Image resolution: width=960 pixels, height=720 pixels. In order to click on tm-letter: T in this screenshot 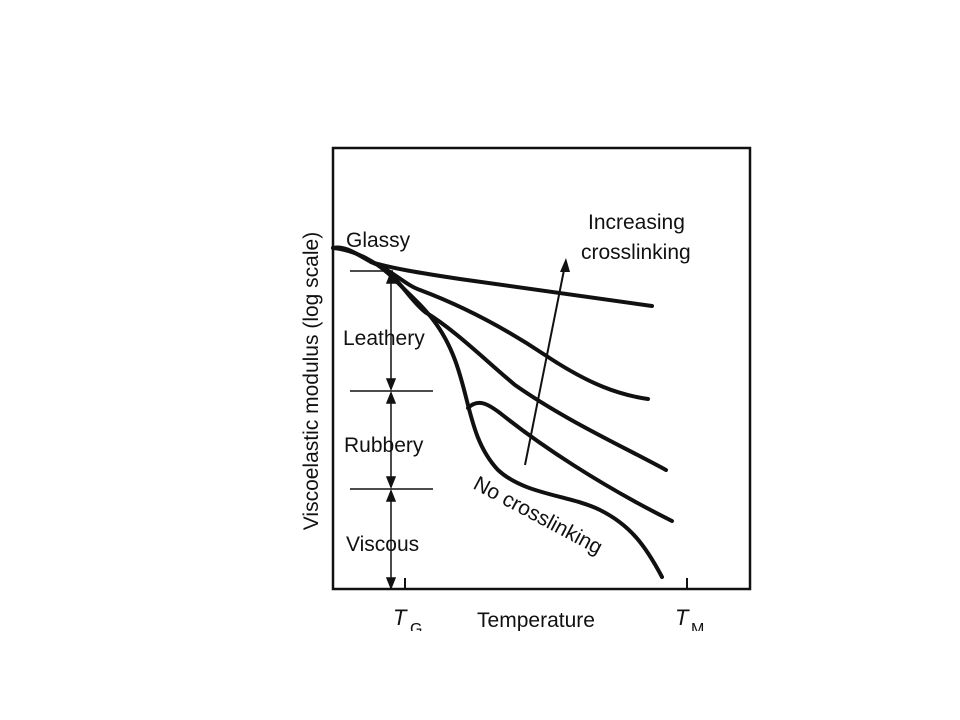, I will do `click(682, 617)`.